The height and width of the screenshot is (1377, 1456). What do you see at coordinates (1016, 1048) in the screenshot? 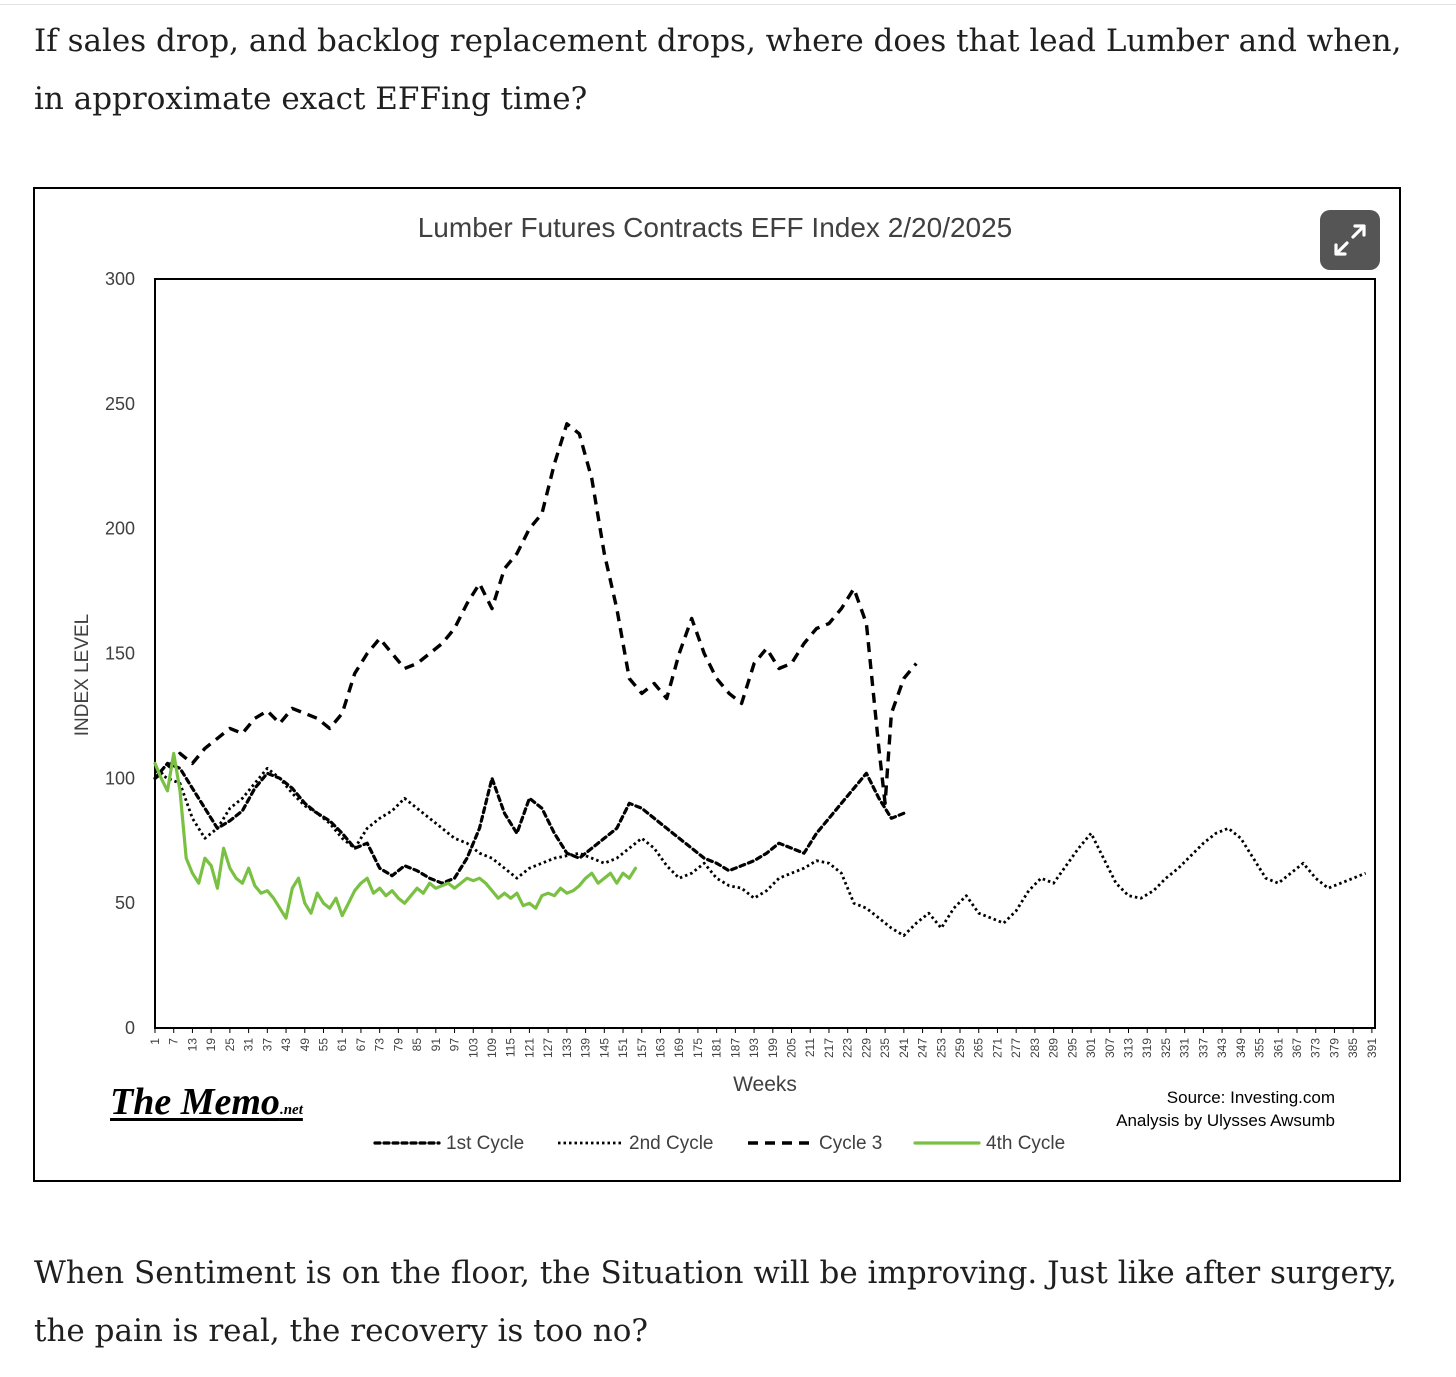
I see `x-tick-label: 277` at bounding box center [1016, 1048].